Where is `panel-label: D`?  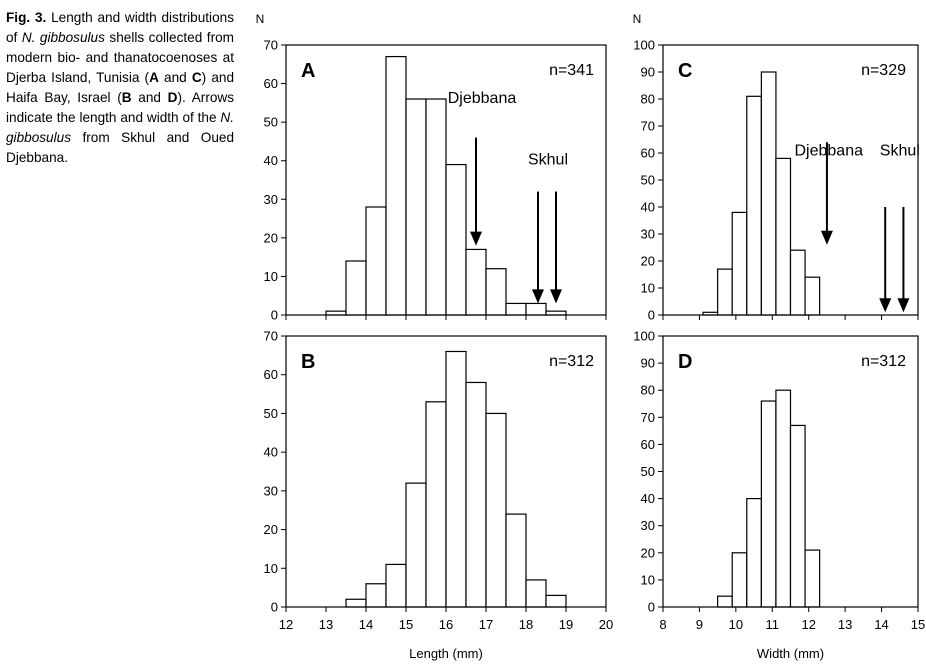 panel-label: D is located at coordinates (685, 362).